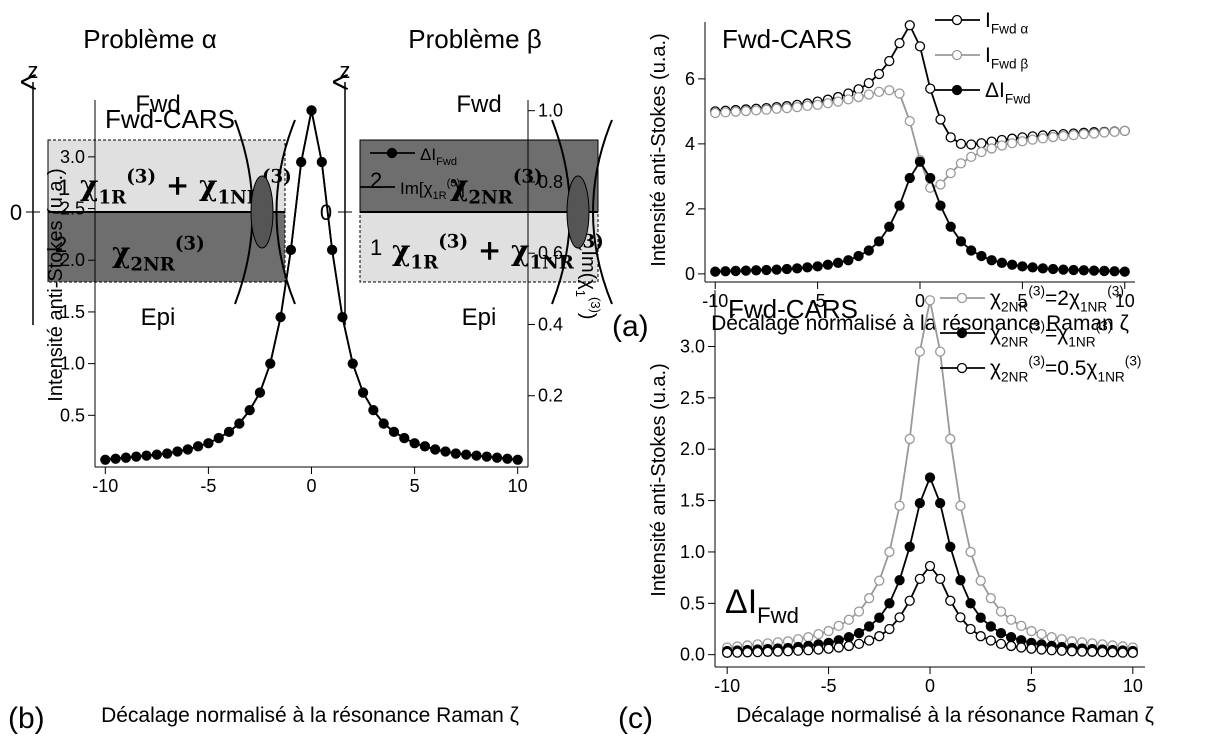 Image resolution: width=1213 pixels, height=744 pixels. What do you see at coordinates (1062, 298) in the screenshot?
I see `text-part: =2χ` at bounding box center [1062, 298].